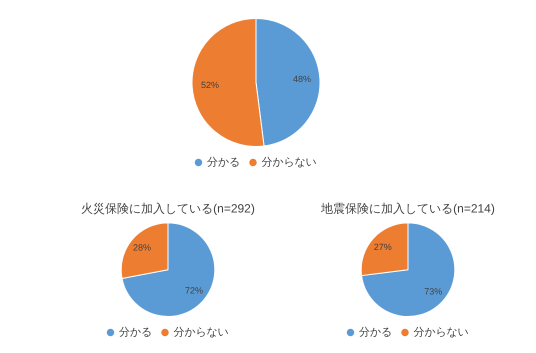  What do you see at coordinates (433, 291) in the screenshot?
I see `data-label: 73%` at bounding box center [433, 291].